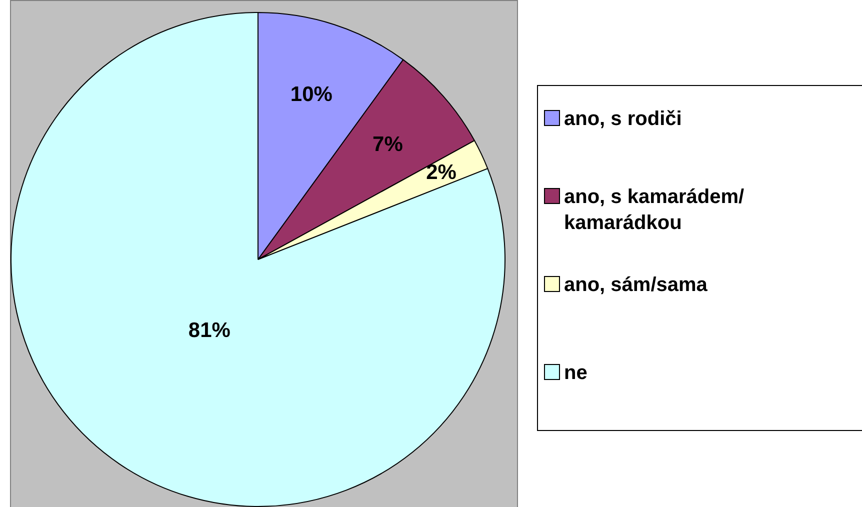  I want to click on legend-label: ano, sám/sama, so click(636, 285).